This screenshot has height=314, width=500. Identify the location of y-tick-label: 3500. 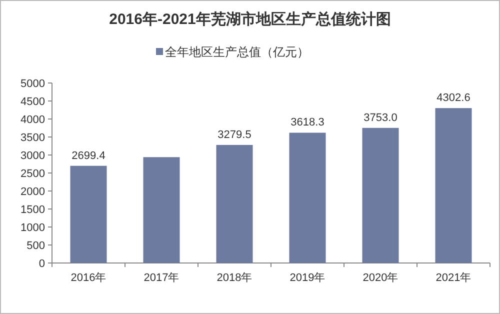
(32, 138).